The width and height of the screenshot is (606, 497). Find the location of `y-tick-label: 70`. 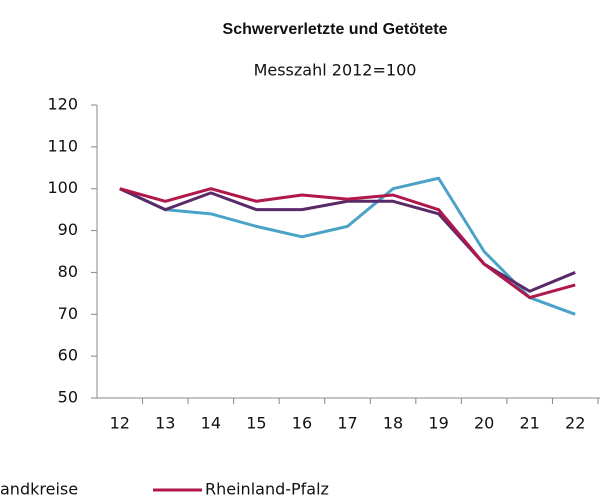

y-tick-label: 70 is located at coordinates (68, 313).